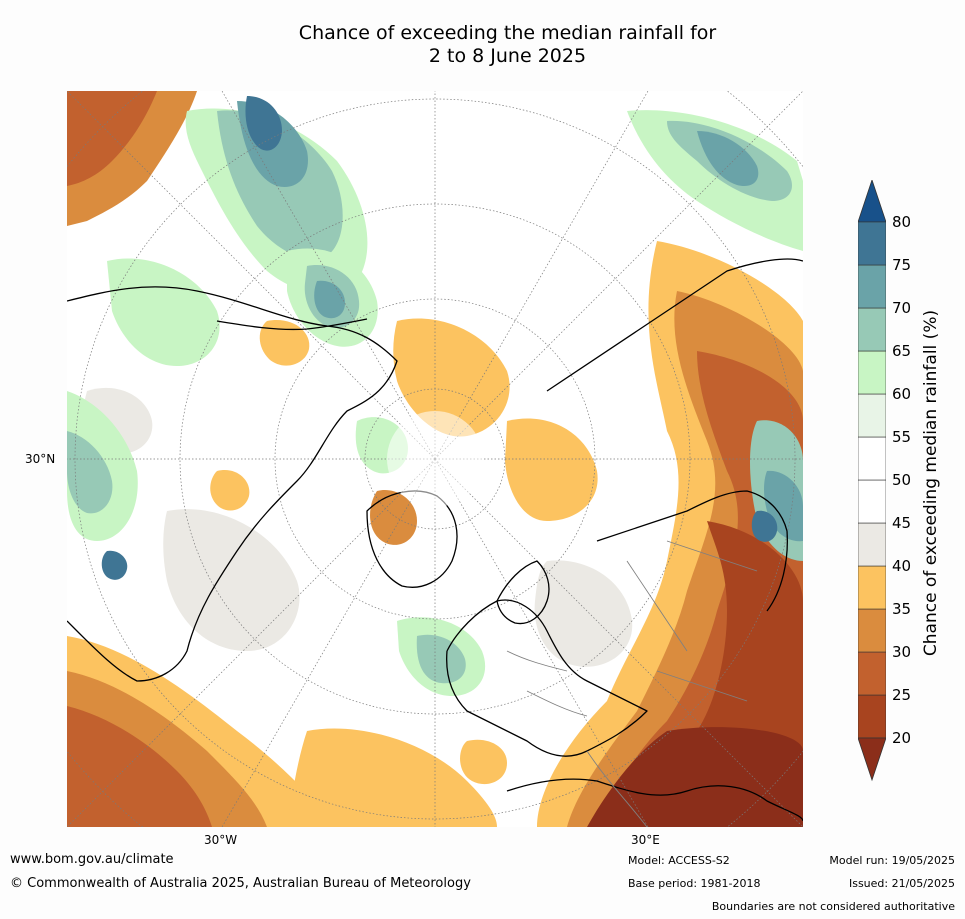 The width and height of the screenshot is (965, 919). Describe the element at coordinates (902, 437) in the screenshot. I see `colorbar-tick-55: 55` at that location.